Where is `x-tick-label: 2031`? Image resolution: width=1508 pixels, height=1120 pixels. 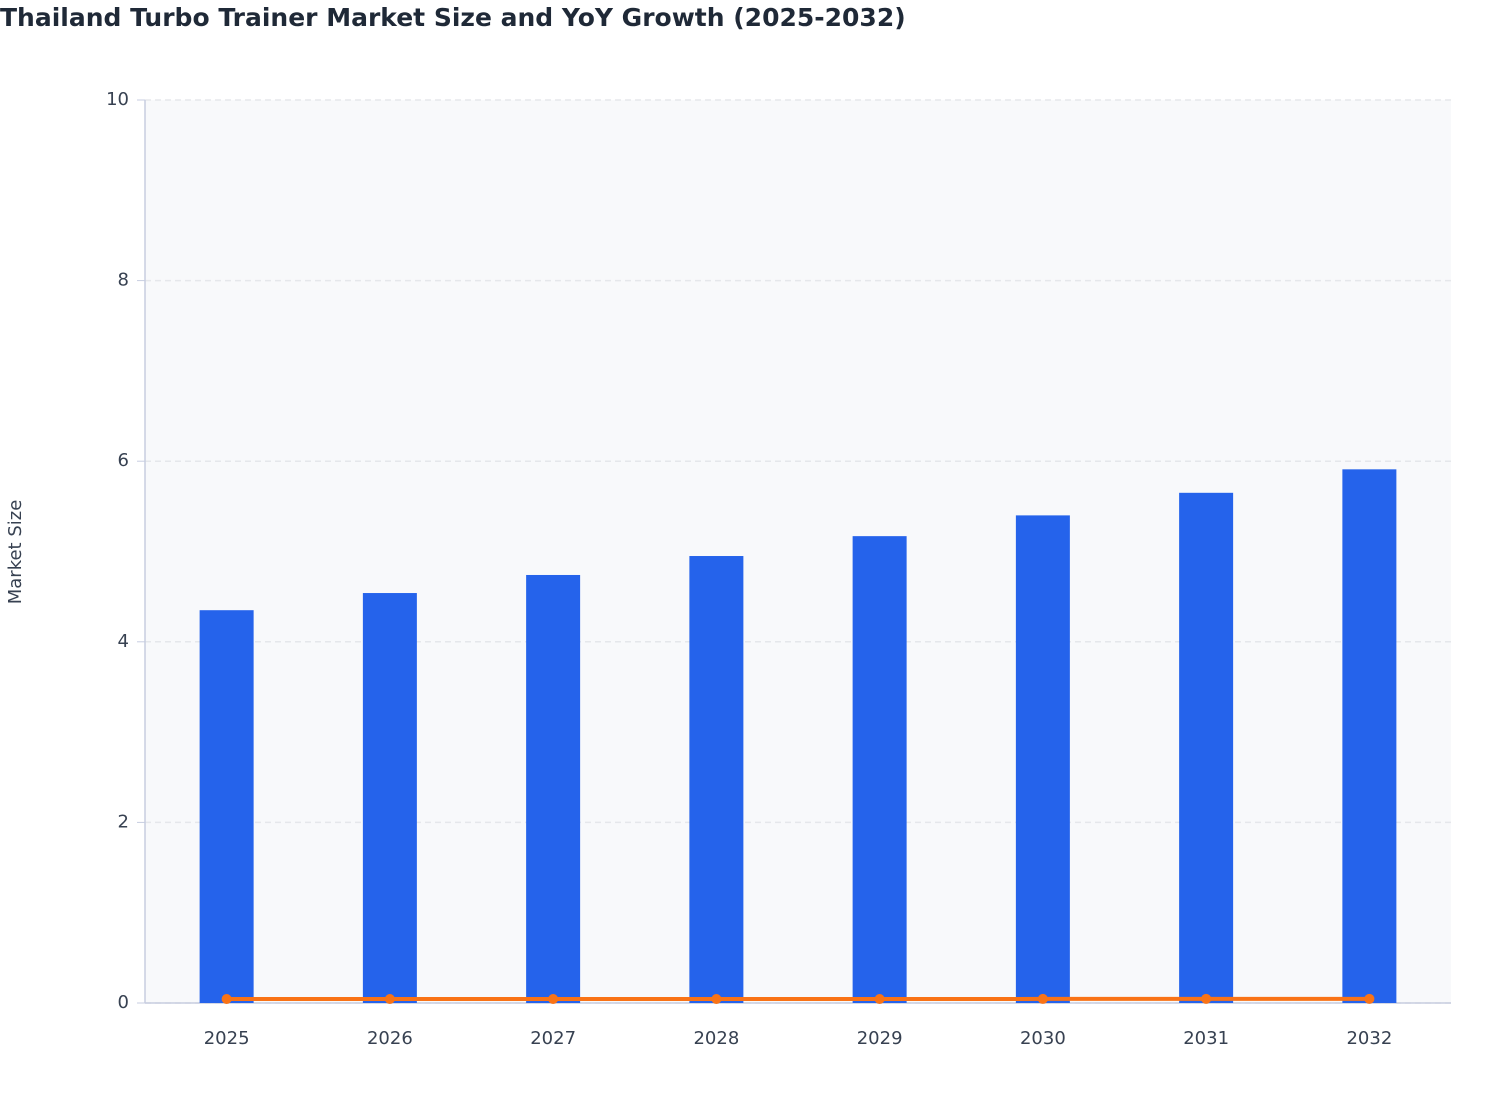 x-tick-label: 2031 is located at coordinates (1206, 1038).